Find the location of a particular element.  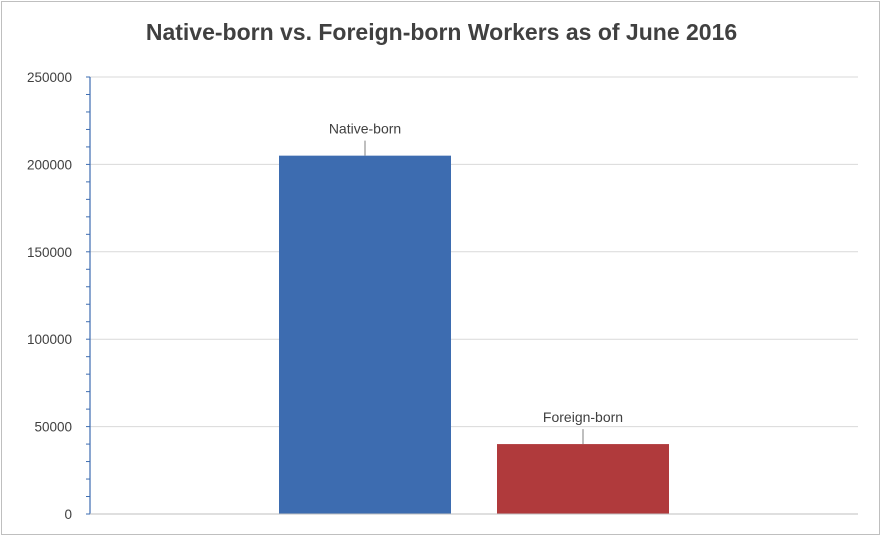

y-tick-label: 150000 is located at coordinates (49, 252).